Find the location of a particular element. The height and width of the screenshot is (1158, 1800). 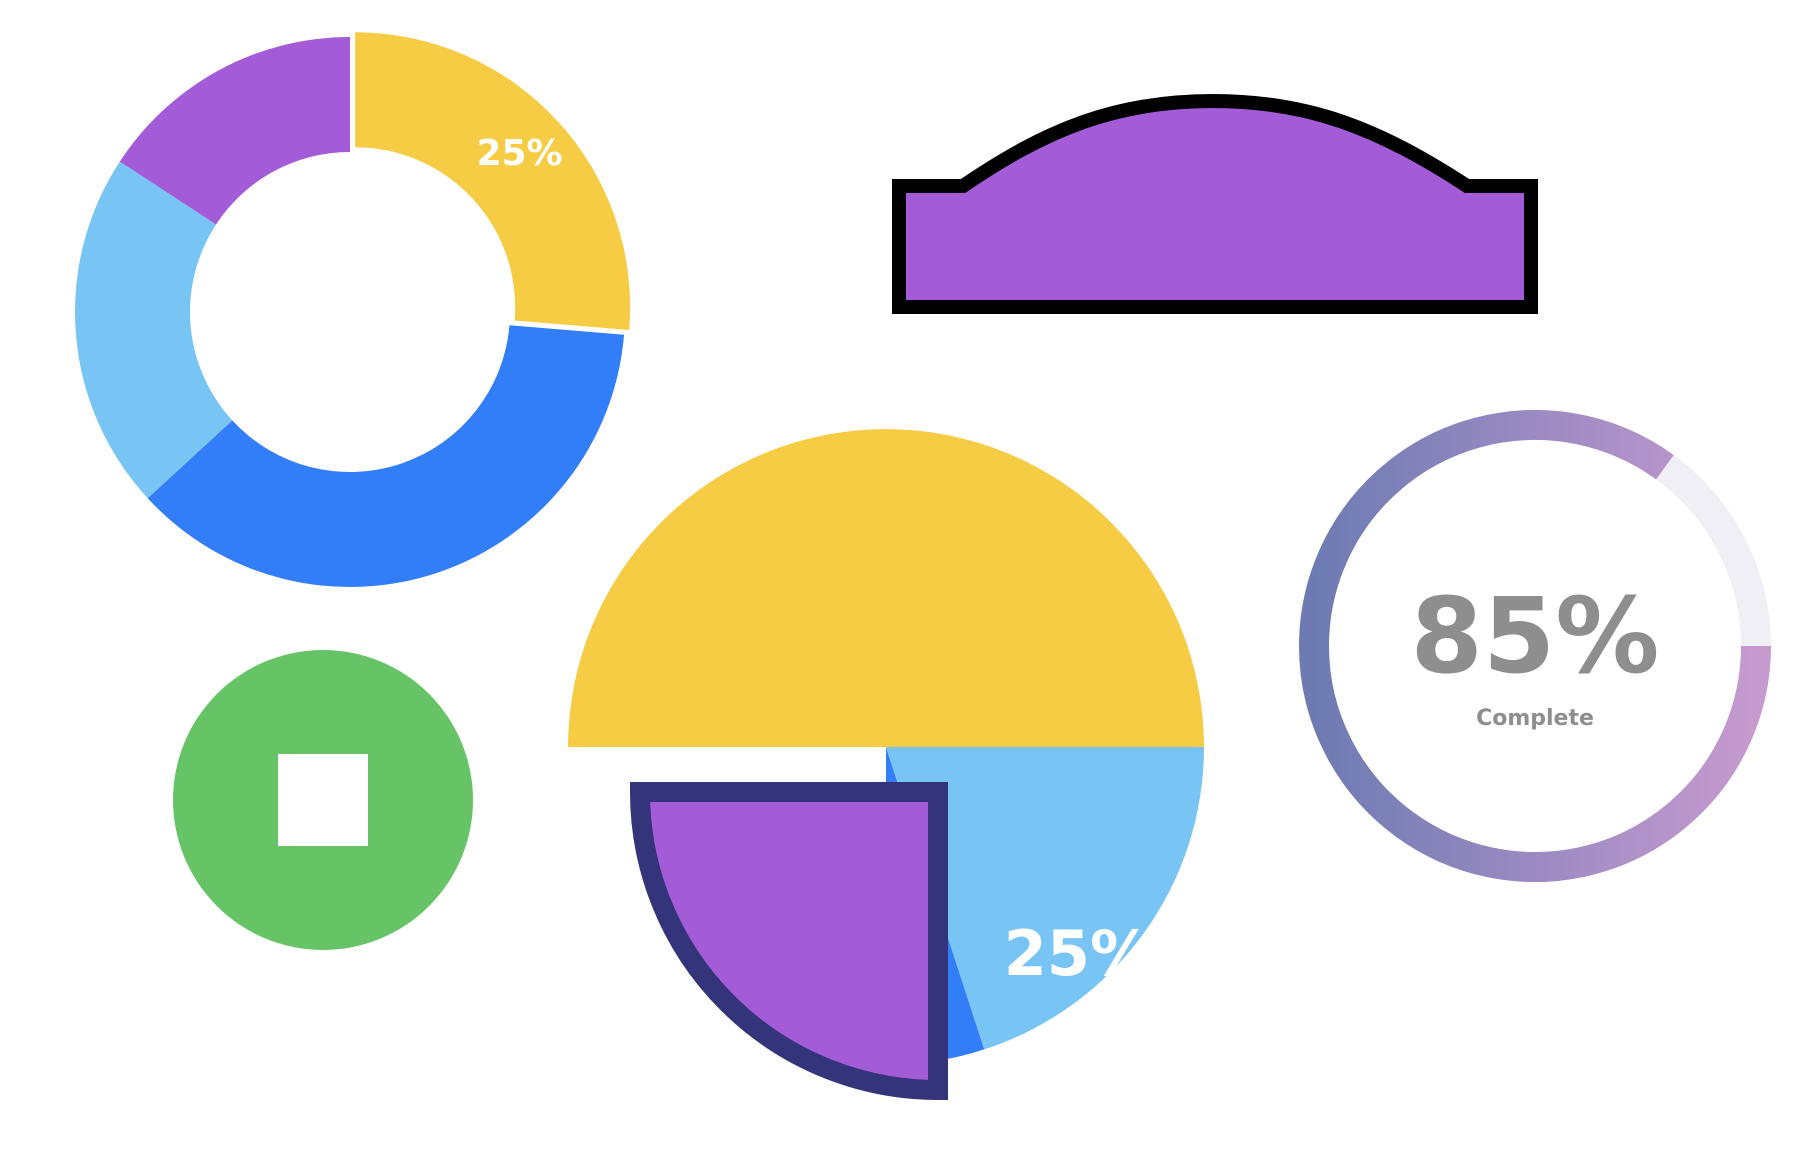

progress-ring: 85% Complete is located at coordinates (1535, 646).